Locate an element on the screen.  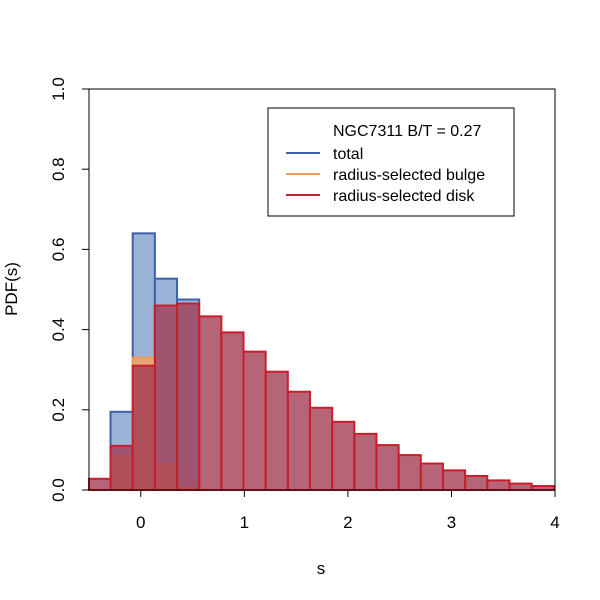
x-axis-label: s is located at coordinates (321, 568).